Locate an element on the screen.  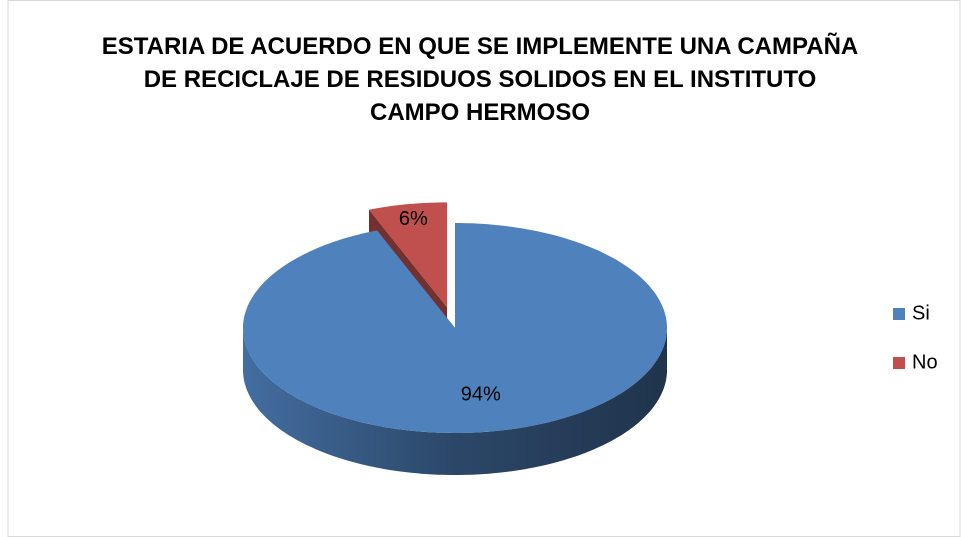
legend-label: No is located at coordinates (925, 362).